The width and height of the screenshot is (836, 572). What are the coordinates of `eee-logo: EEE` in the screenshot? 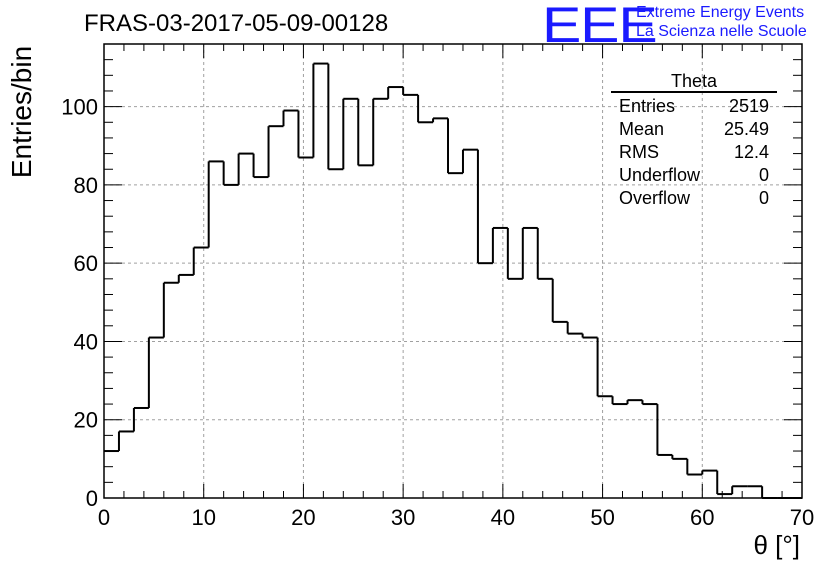 It's located at (600, 26).